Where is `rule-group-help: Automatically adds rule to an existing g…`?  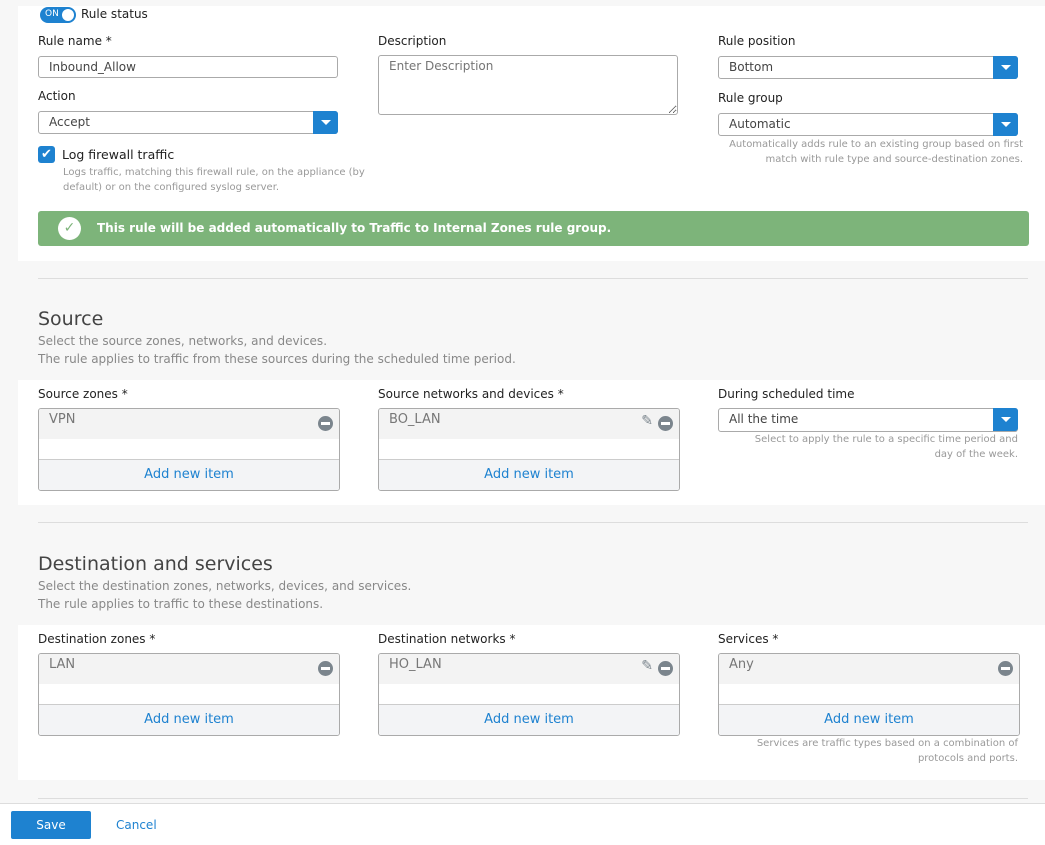 rule-group-help: Automatically adds rule to an existing g… is located at coordinates (876, 152).